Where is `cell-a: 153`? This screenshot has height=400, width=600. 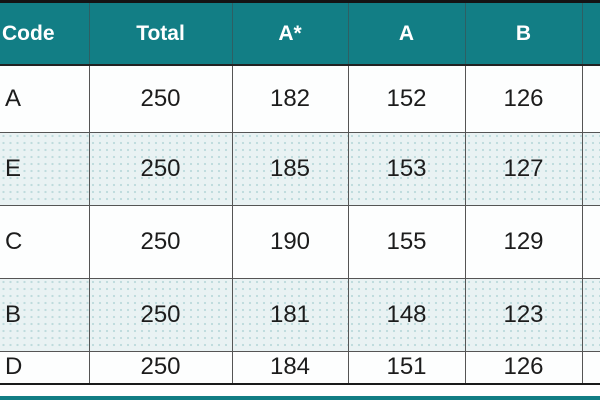
cell-a: 153 is located at coordinates (406, 168).